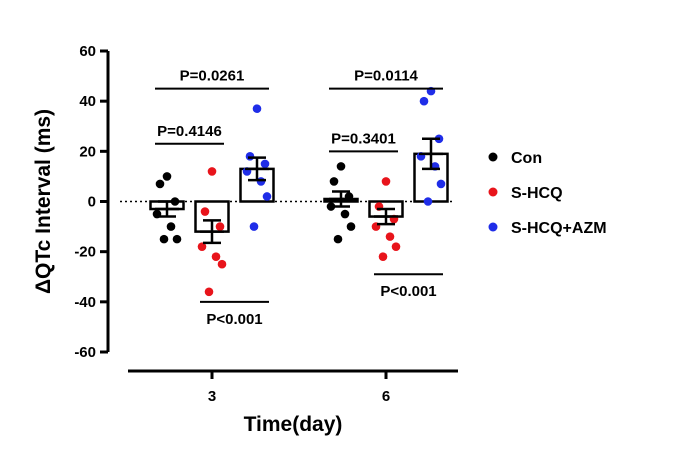  I want to click on y-tick-label: 40, so click(87, 101).